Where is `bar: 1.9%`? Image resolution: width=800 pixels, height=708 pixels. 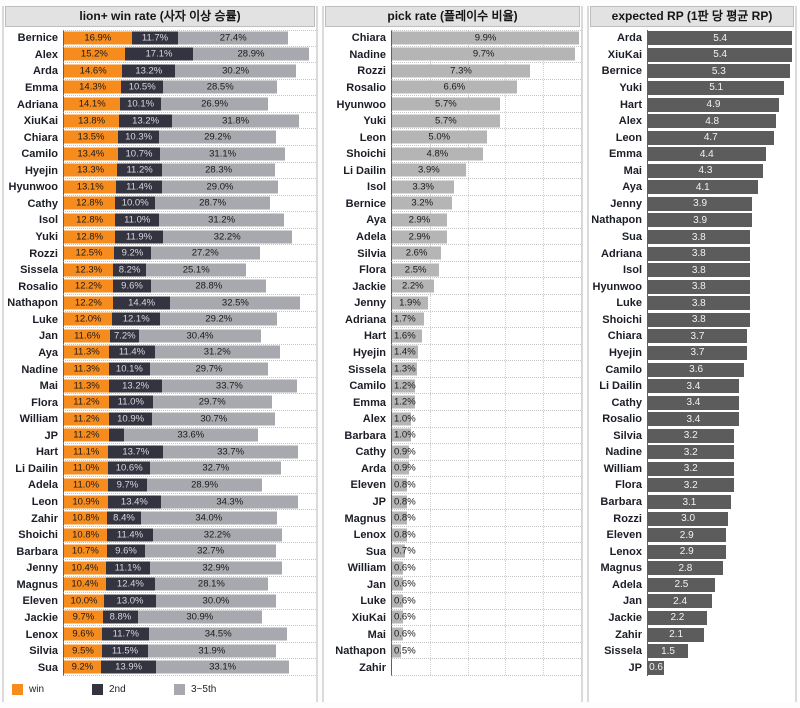 bar: 1.9% is located at coordinates (410, 303).